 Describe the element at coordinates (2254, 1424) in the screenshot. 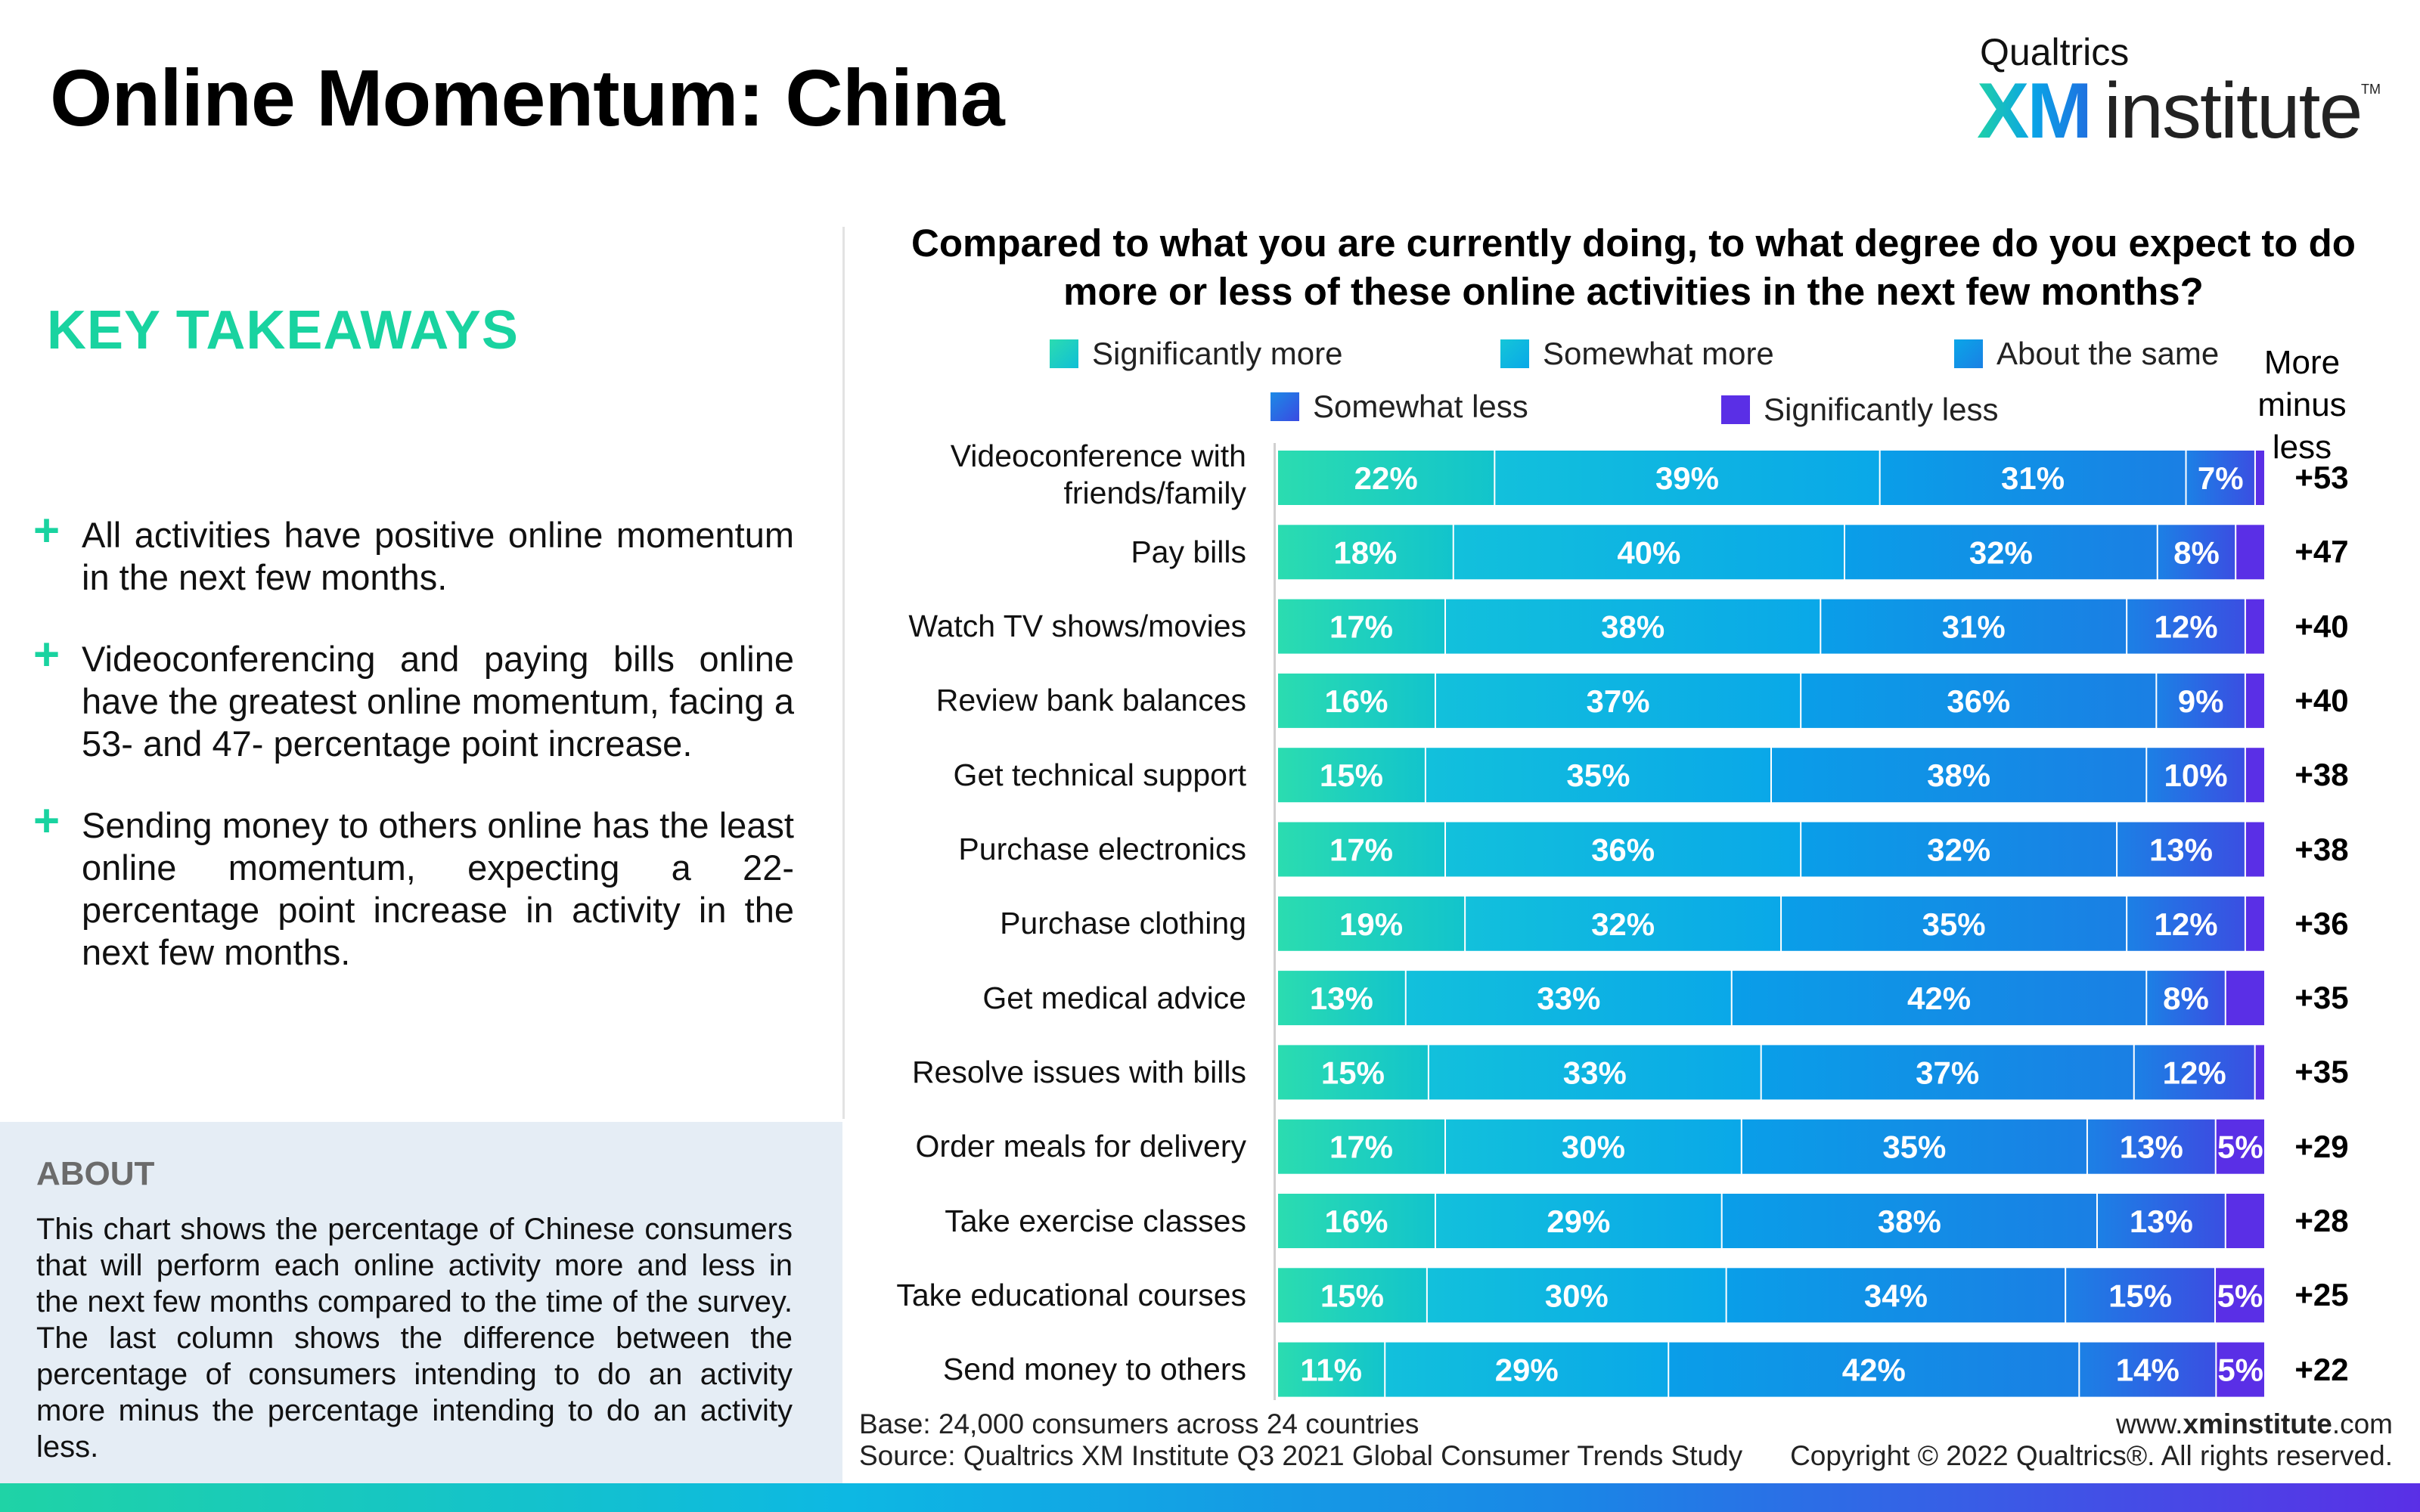

I see `footer-url: www.xminstitute.com` at that location.